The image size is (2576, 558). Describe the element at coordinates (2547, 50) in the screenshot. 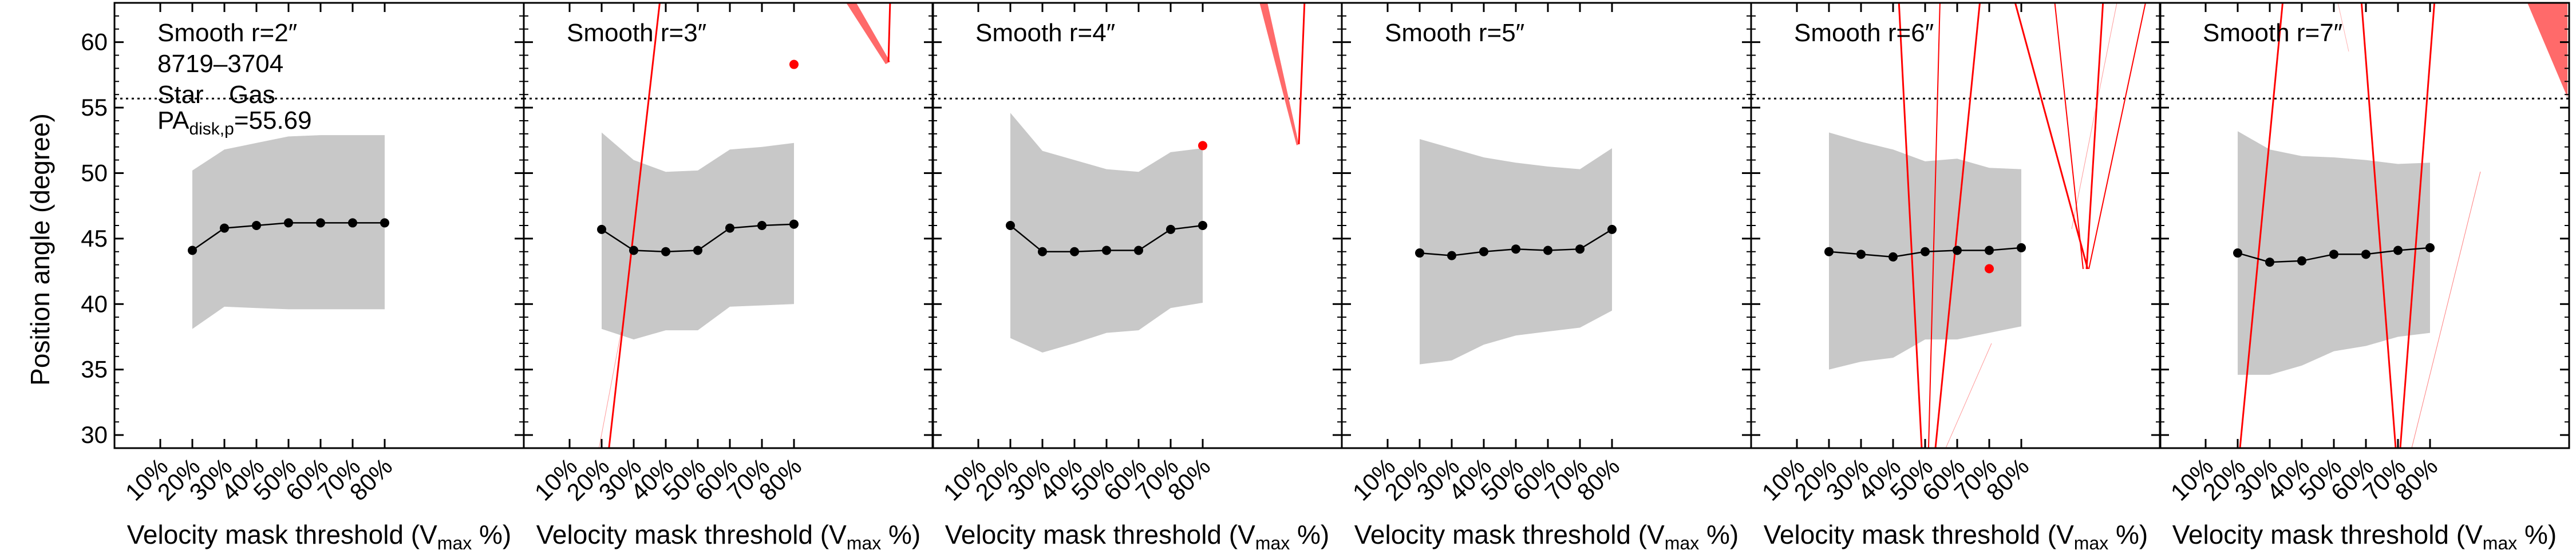

I see `gas-fill` at that location.